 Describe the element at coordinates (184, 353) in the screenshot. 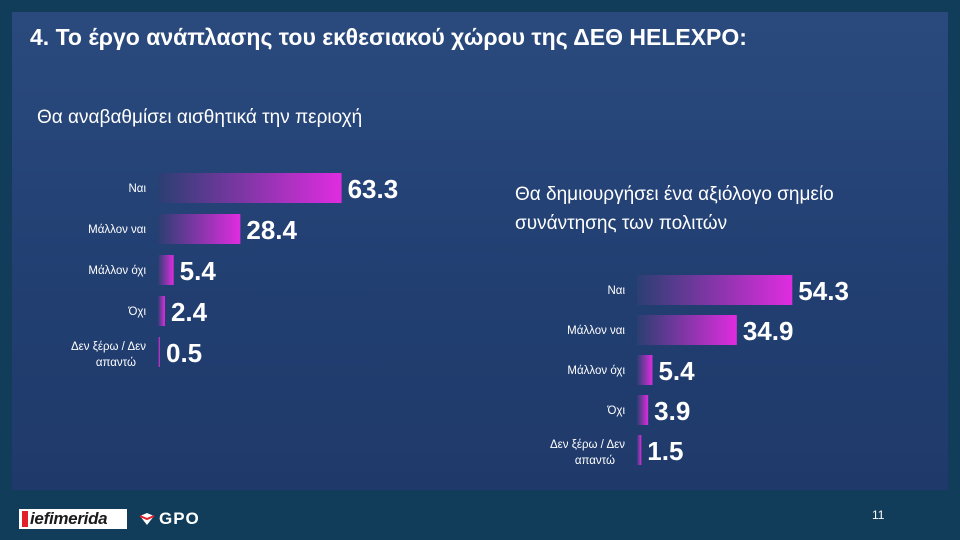

I see `value-label: 0.5` at that location.